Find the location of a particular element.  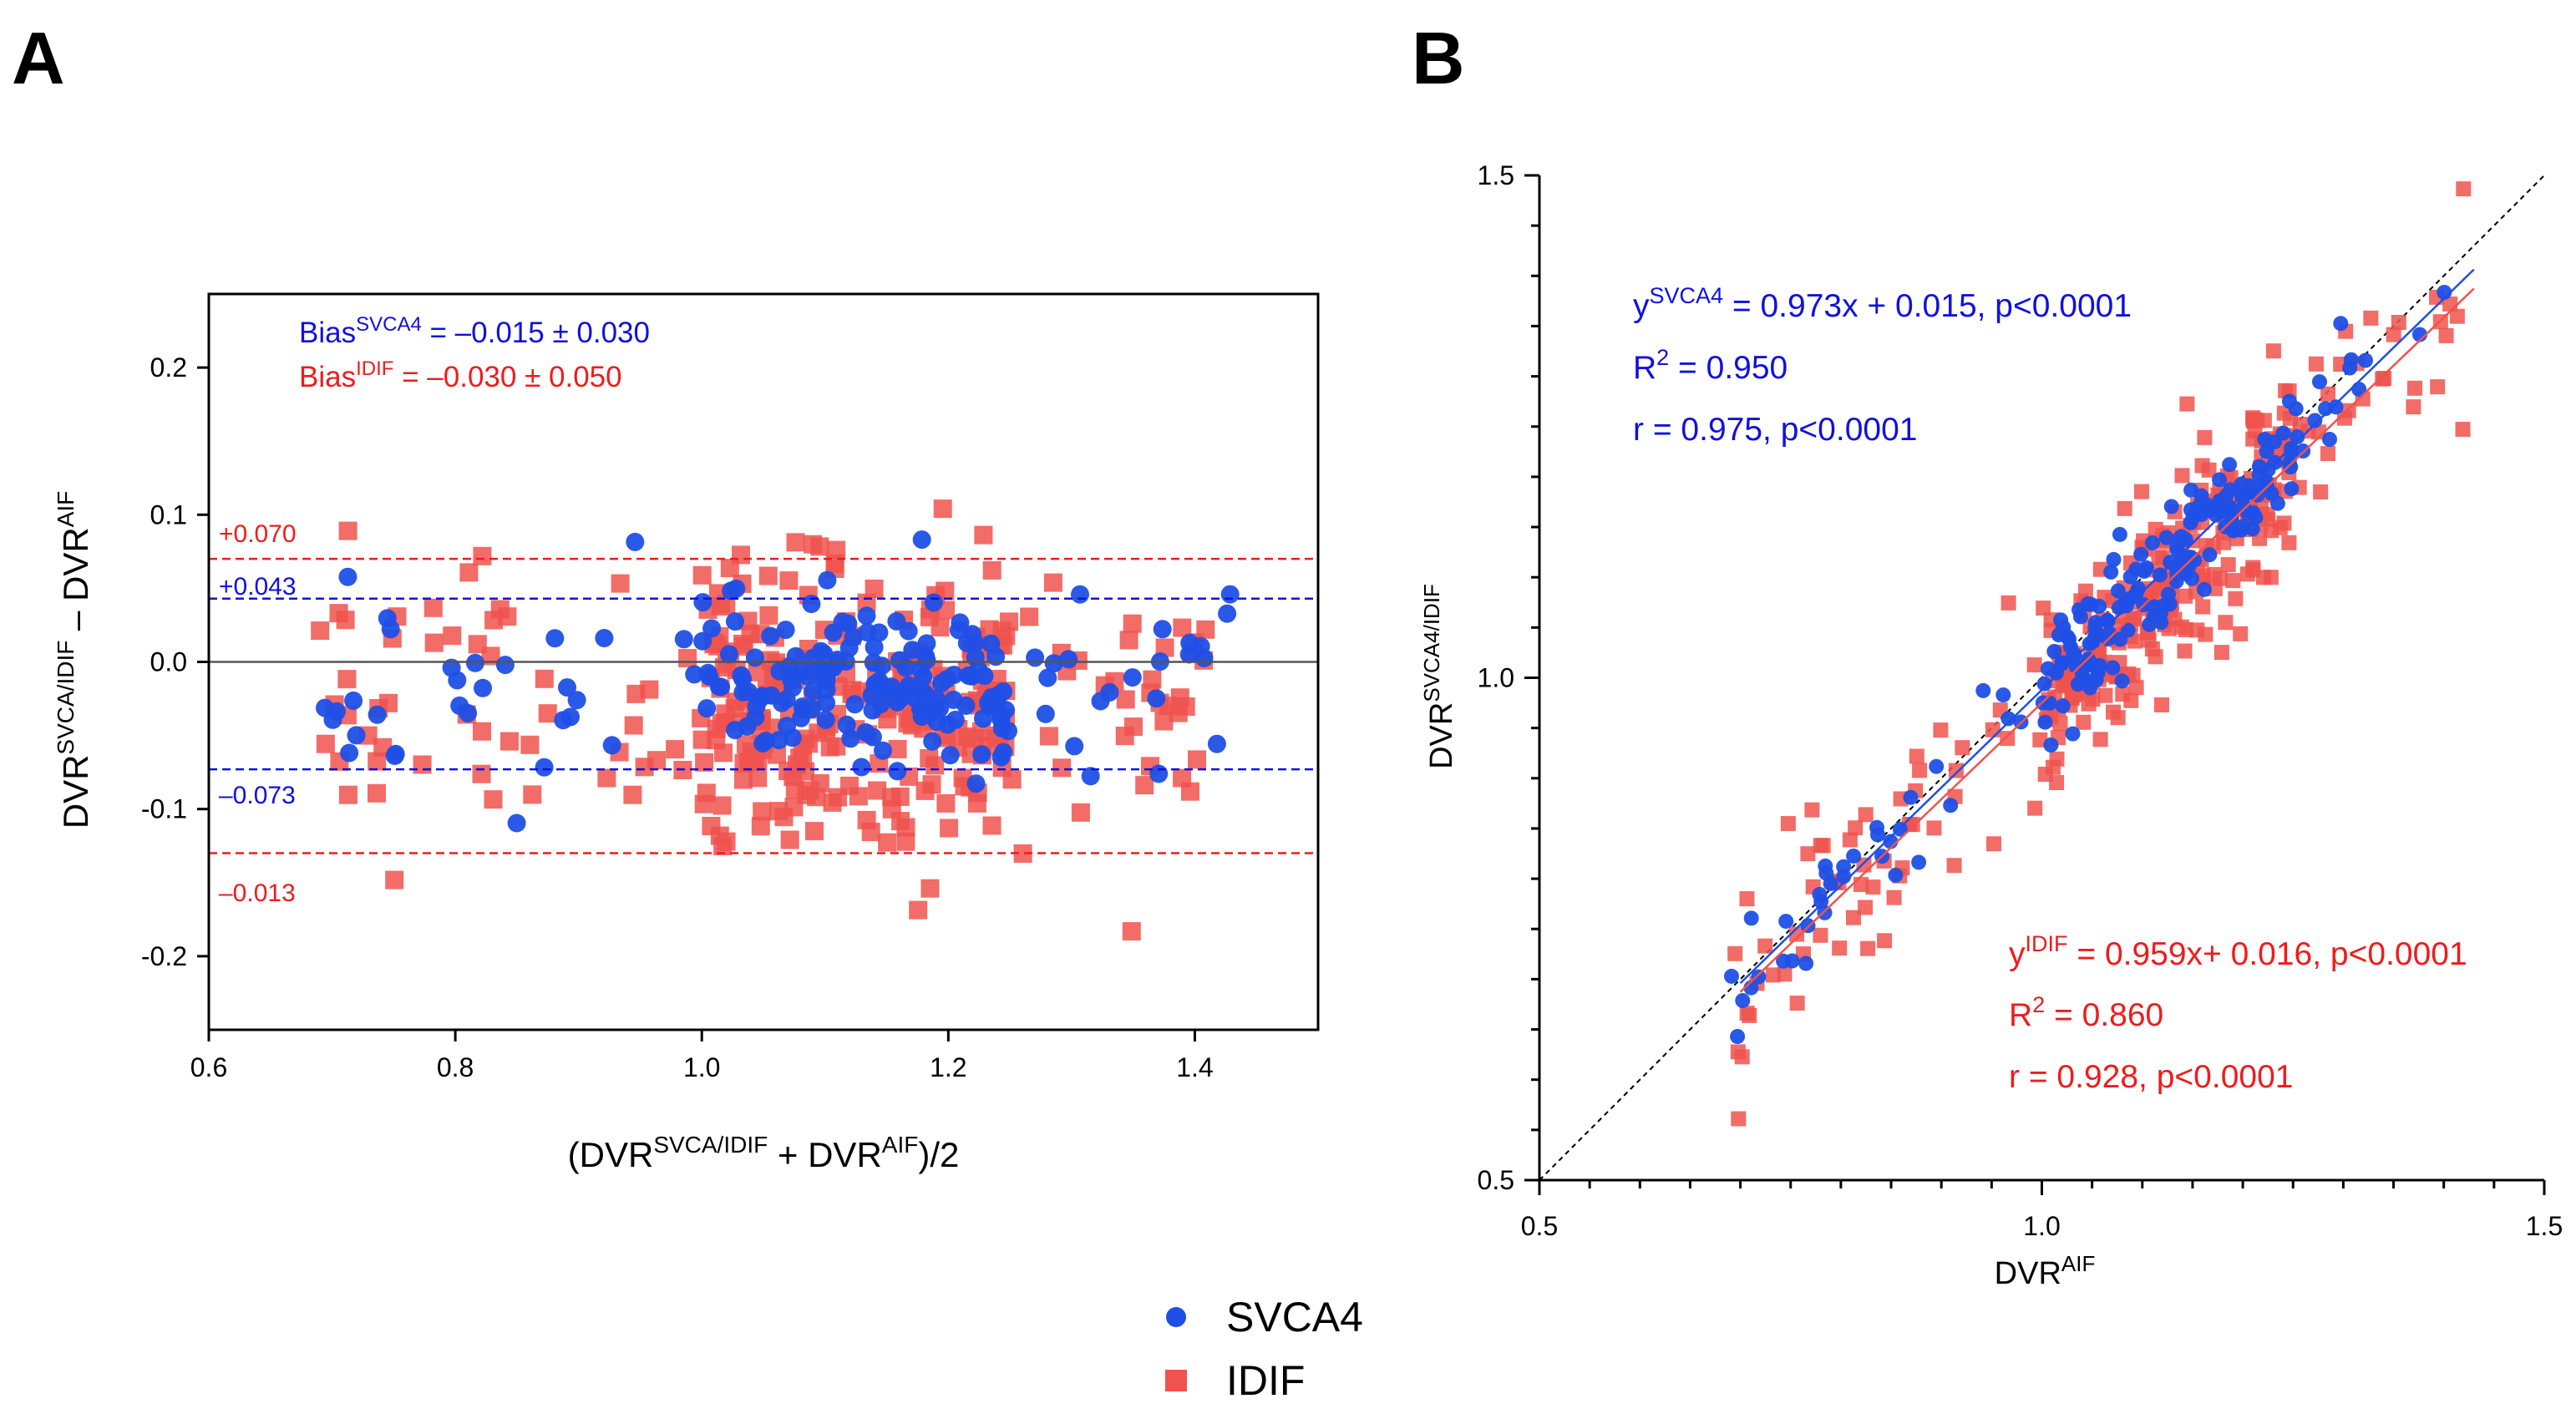

loa-label-idif-lower: –0.013 is located at coordinates (257, 893).